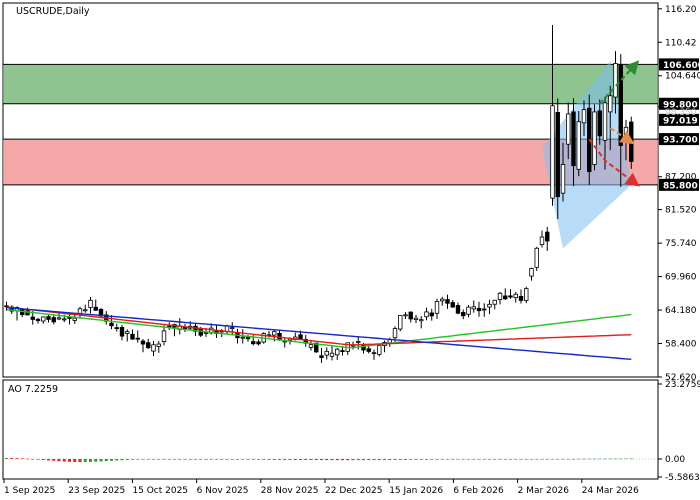  Describe the element at coordinates (160, 491) in the screenshot. I see `x-tick-label: 15 Oct 2025` at that location.